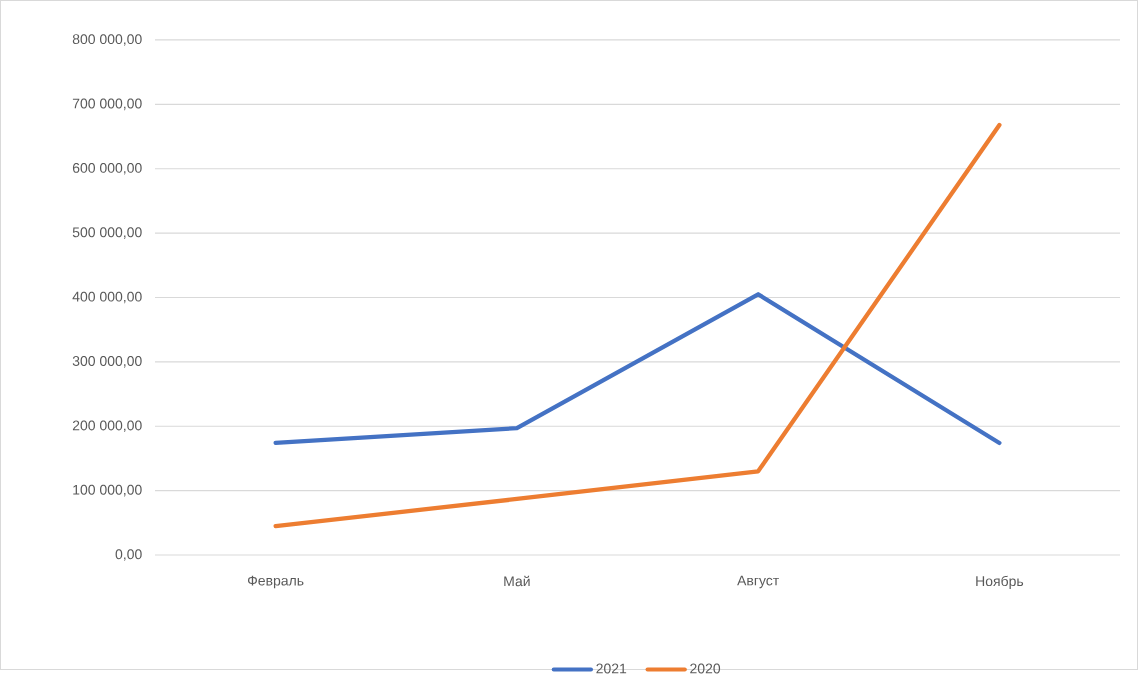 The image size is (1138, 681). I want to click on y-tick-label: 400 000,00, so click(107, 297).